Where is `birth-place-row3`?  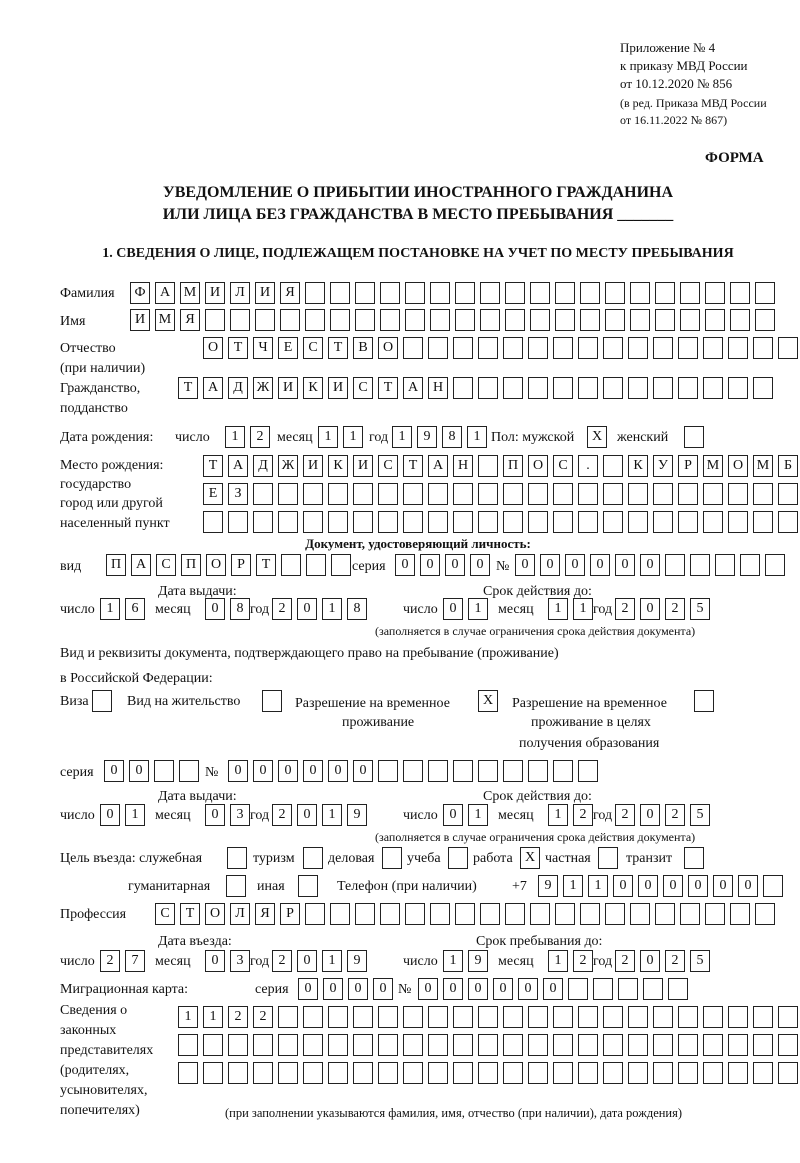
birth-place-row3 is located at coordinates (501, 522).